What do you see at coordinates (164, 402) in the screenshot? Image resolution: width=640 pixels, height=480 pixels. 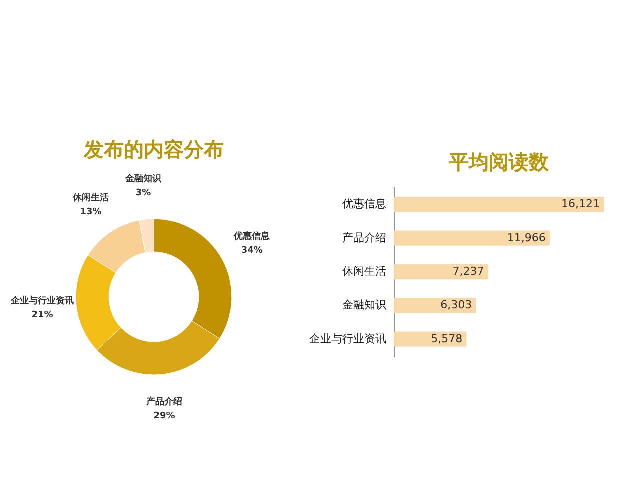 I see `slice-label: 产品介绍` at bounding box center [164, 402].